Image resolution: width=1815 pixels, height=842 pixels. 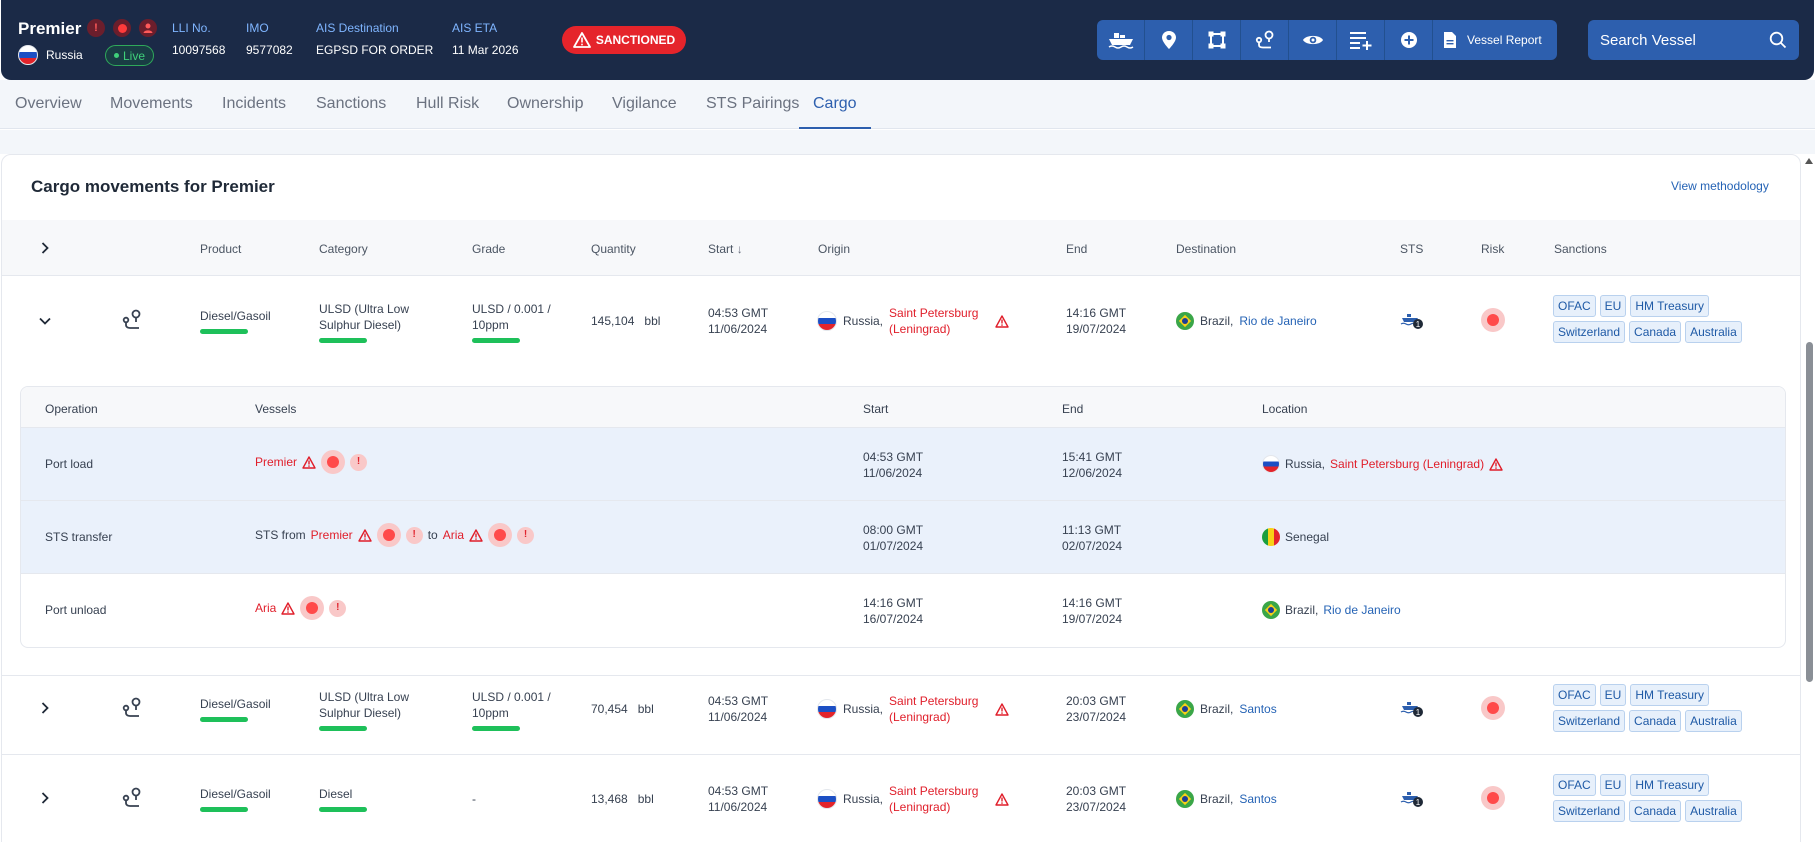 I want to click on warning-icon, so click(x=1496, y=464).